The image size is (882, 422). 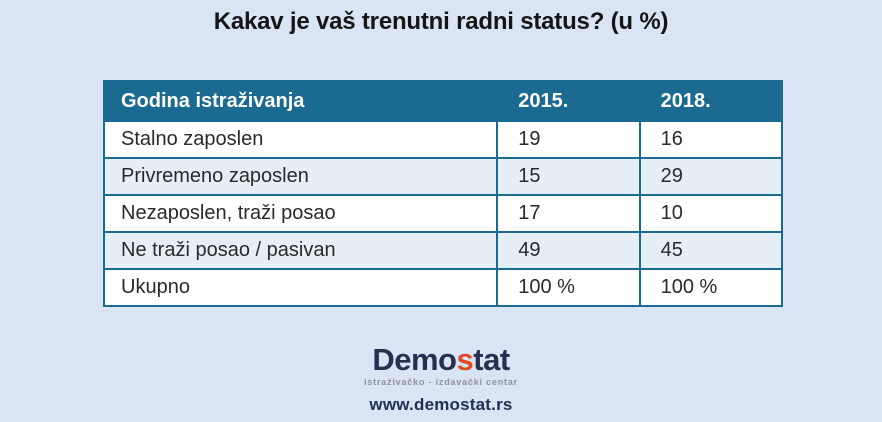 What do you see at coordinates (414, 359) in the screenshot?
I see `logo-text-left: Demo` at bounding box center [414, 359].